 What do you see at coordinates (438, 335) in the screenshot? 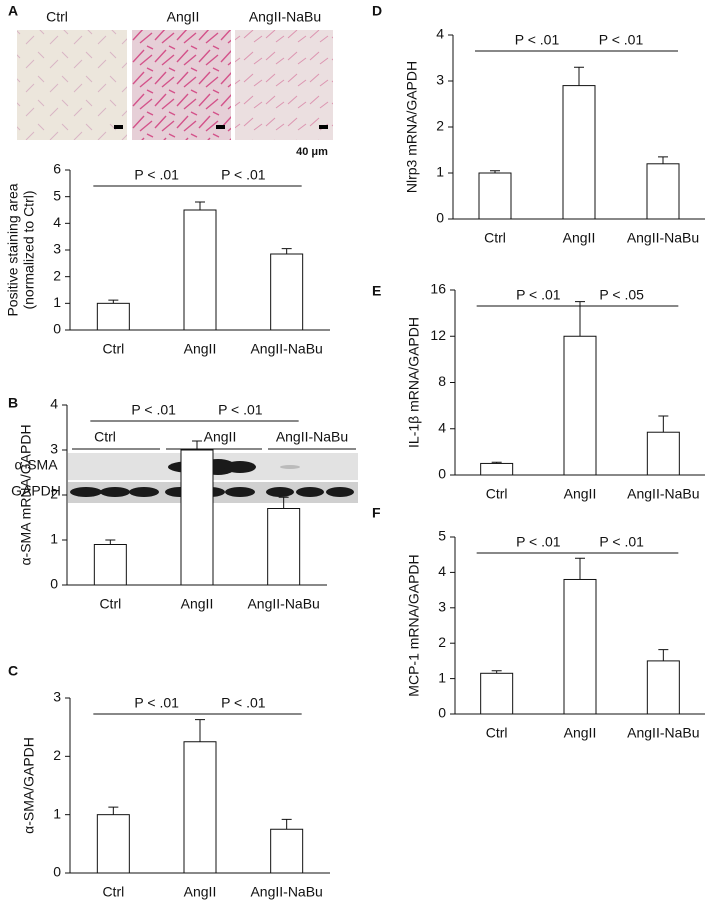
I see `y-tick-label: 12` at bounding box center [438, 335].